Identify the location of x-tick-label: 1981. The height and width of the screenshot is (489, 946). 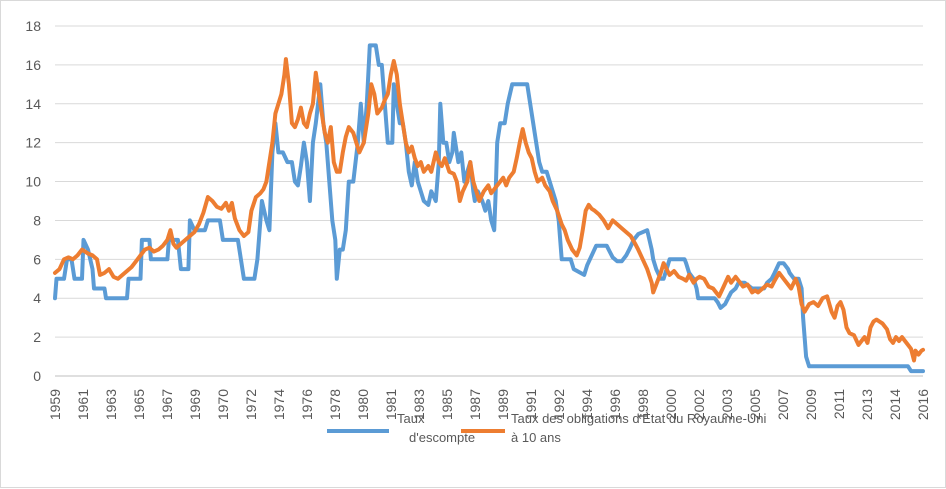
(391, 404).